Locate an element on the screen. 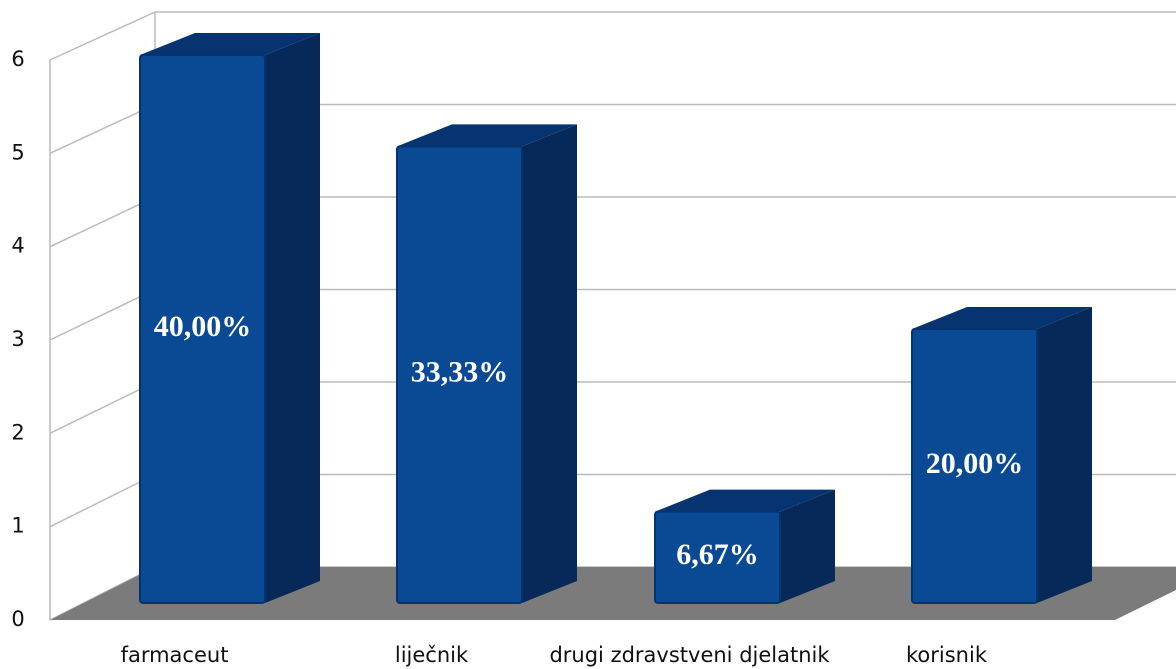  bar-label: 20,00% is located at coordinates (975, 463).